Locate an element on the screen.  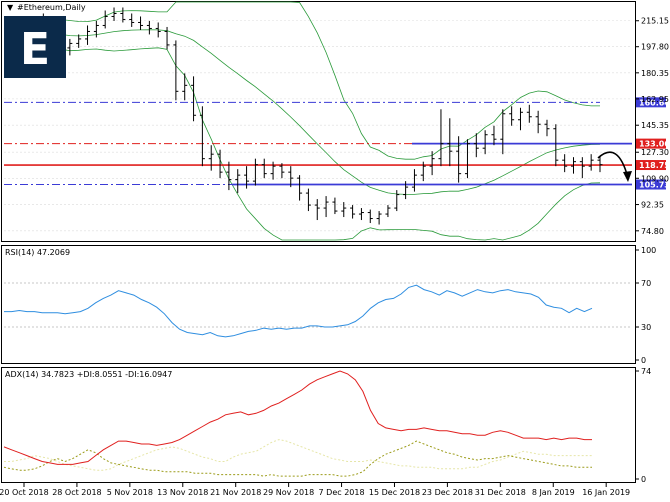
rsi-tick-label: 0 is located at coordinates (643, 360).